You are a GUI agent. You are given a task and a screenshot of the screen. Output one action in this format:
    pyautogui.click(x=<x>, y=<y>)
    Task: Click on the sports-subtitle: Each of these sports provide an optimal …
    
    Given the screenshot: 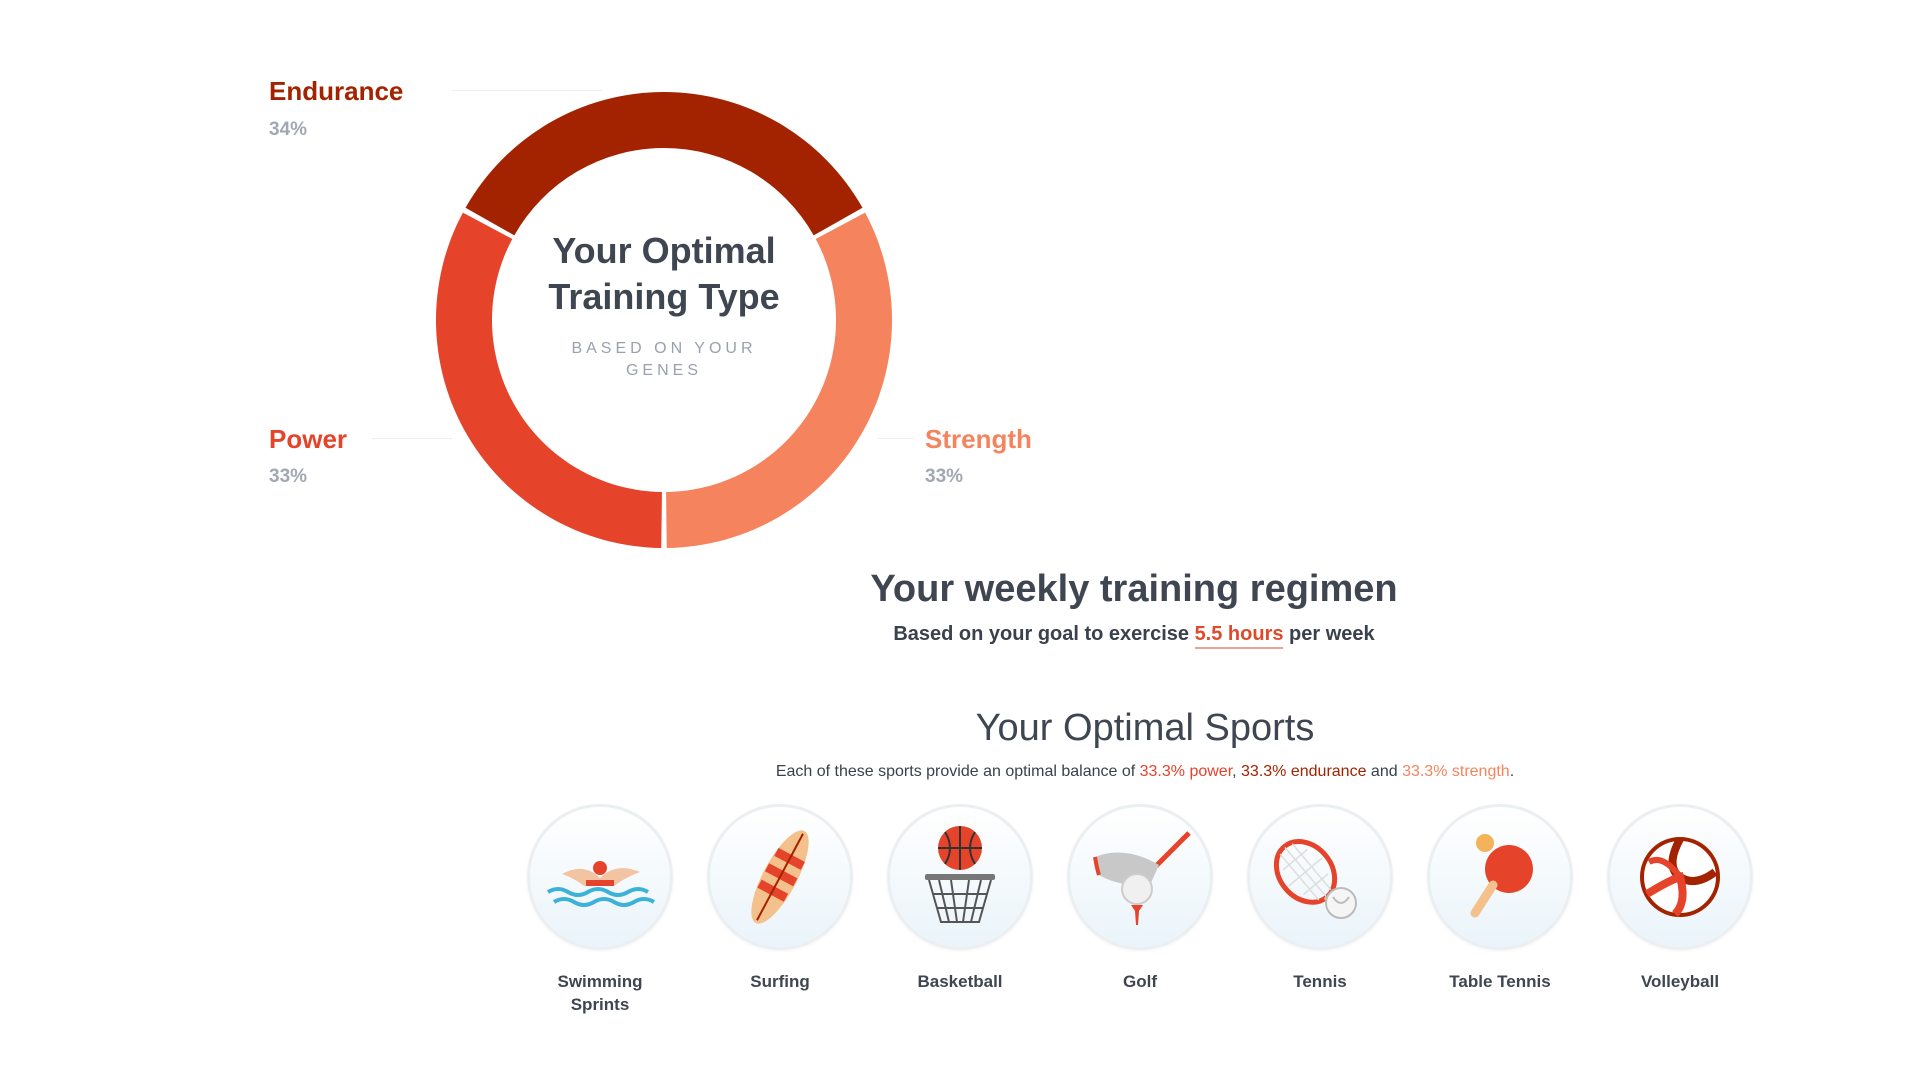 What is the action you would take?
    pyautogui.click(x=960, y=772)
    